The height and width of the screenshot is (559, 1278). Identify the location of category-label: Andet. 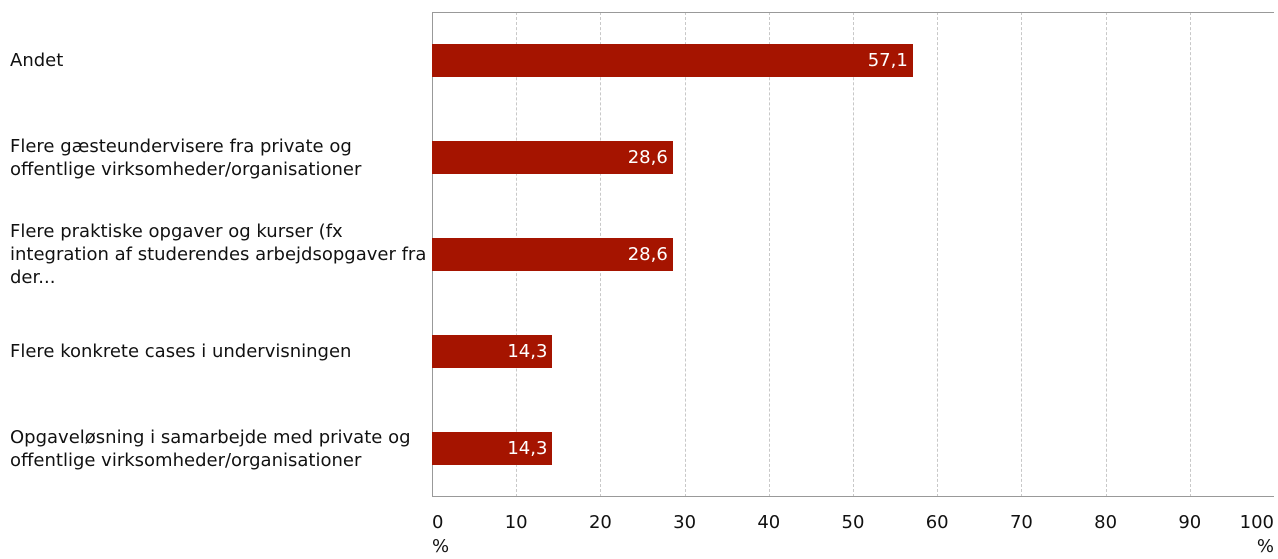
(37, 60).